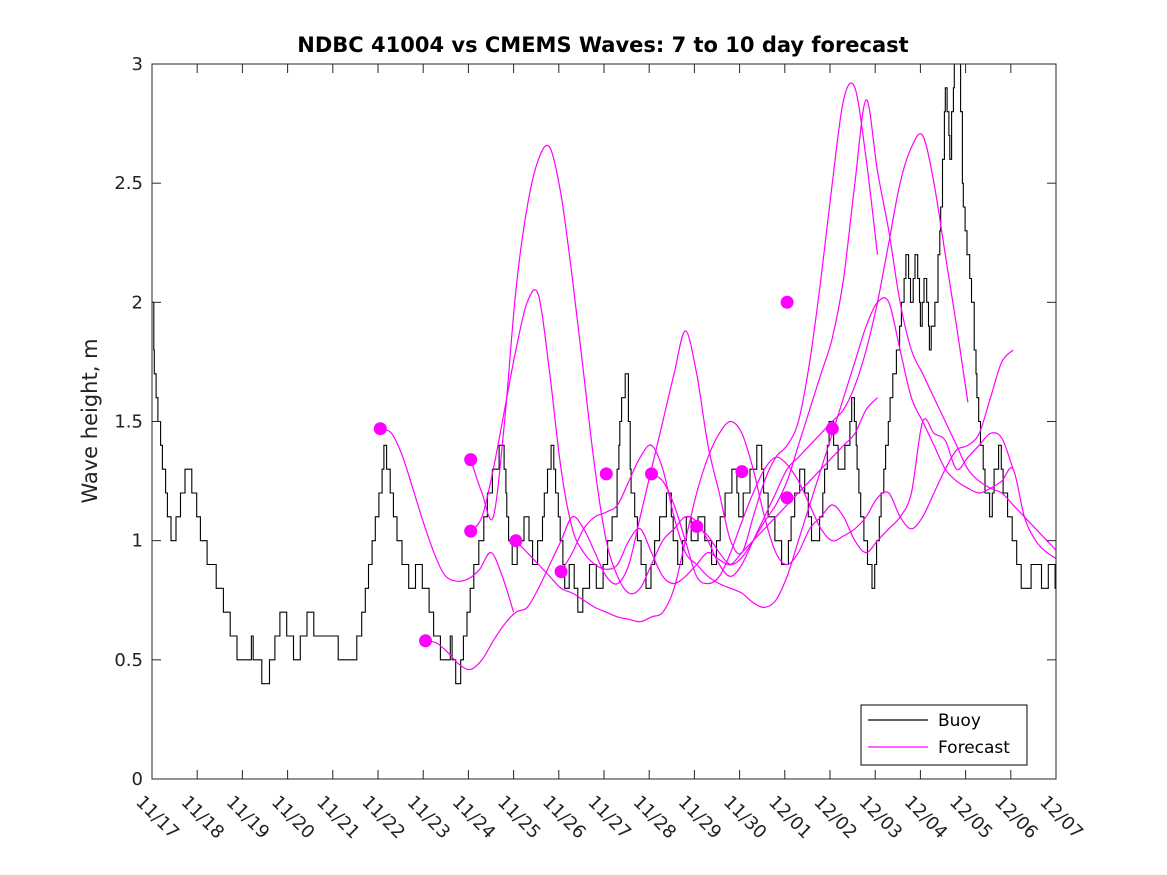  Describe the element at coordinates (137, 541) in the screenshot. I see `y-tick-label-2: 1` at that location.